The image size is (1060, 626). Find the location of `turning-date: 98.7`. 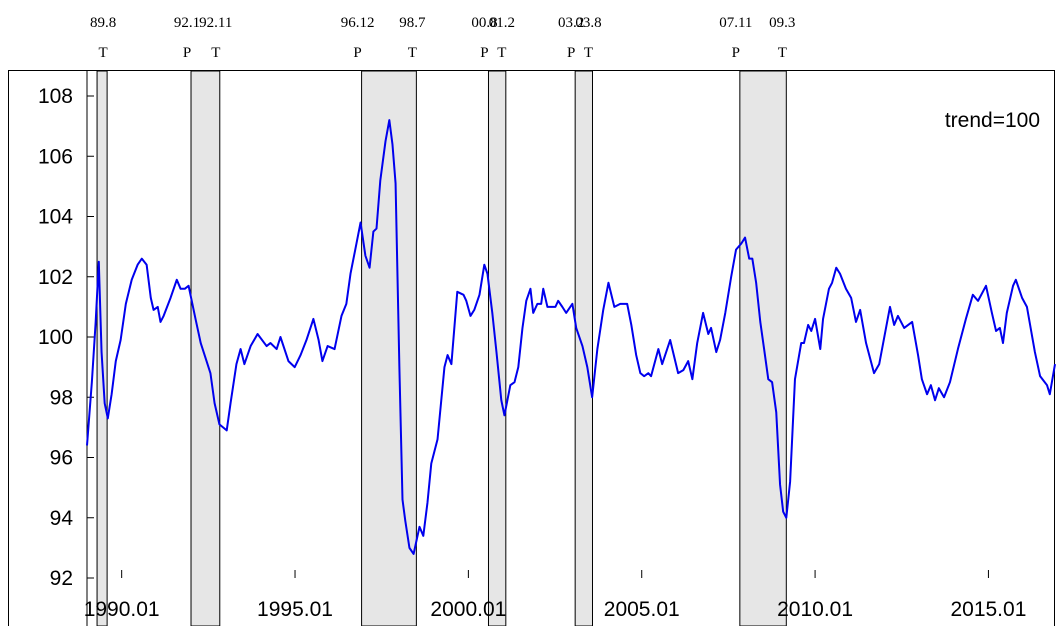

turning-date: 98.7 is located at coordinates (412, 23).